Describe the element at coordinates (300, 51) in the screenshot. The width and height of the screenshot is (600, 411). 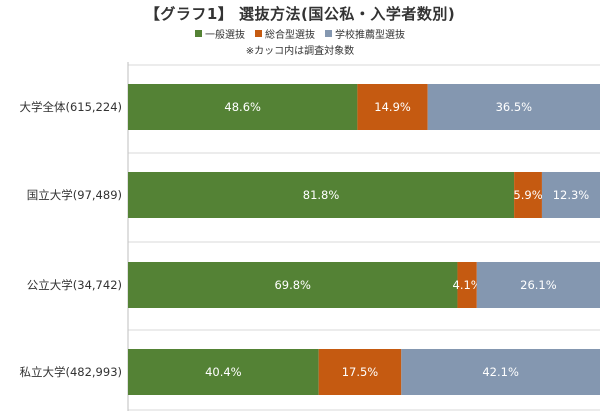
I see `chart-note: ※カッコ内は調査対象数` at that location.